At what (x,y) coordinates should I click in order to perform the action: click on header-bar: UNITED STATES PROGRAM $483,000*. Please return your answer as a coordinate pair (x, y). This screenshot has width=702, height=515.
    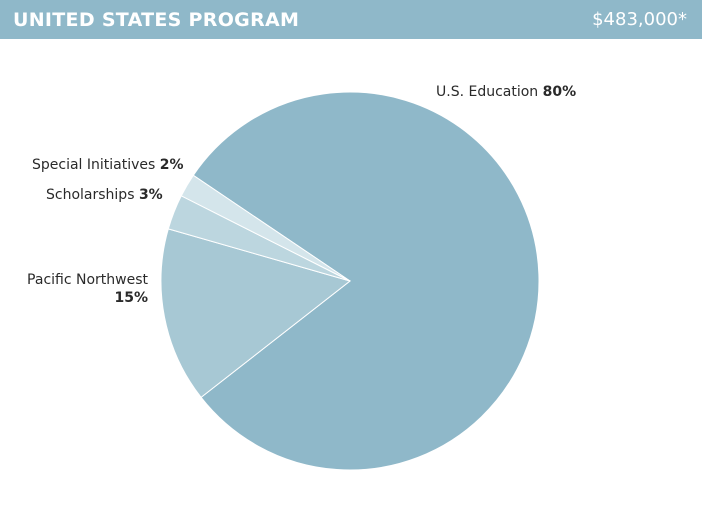
    Looking at the image, I should click on (351, 19).